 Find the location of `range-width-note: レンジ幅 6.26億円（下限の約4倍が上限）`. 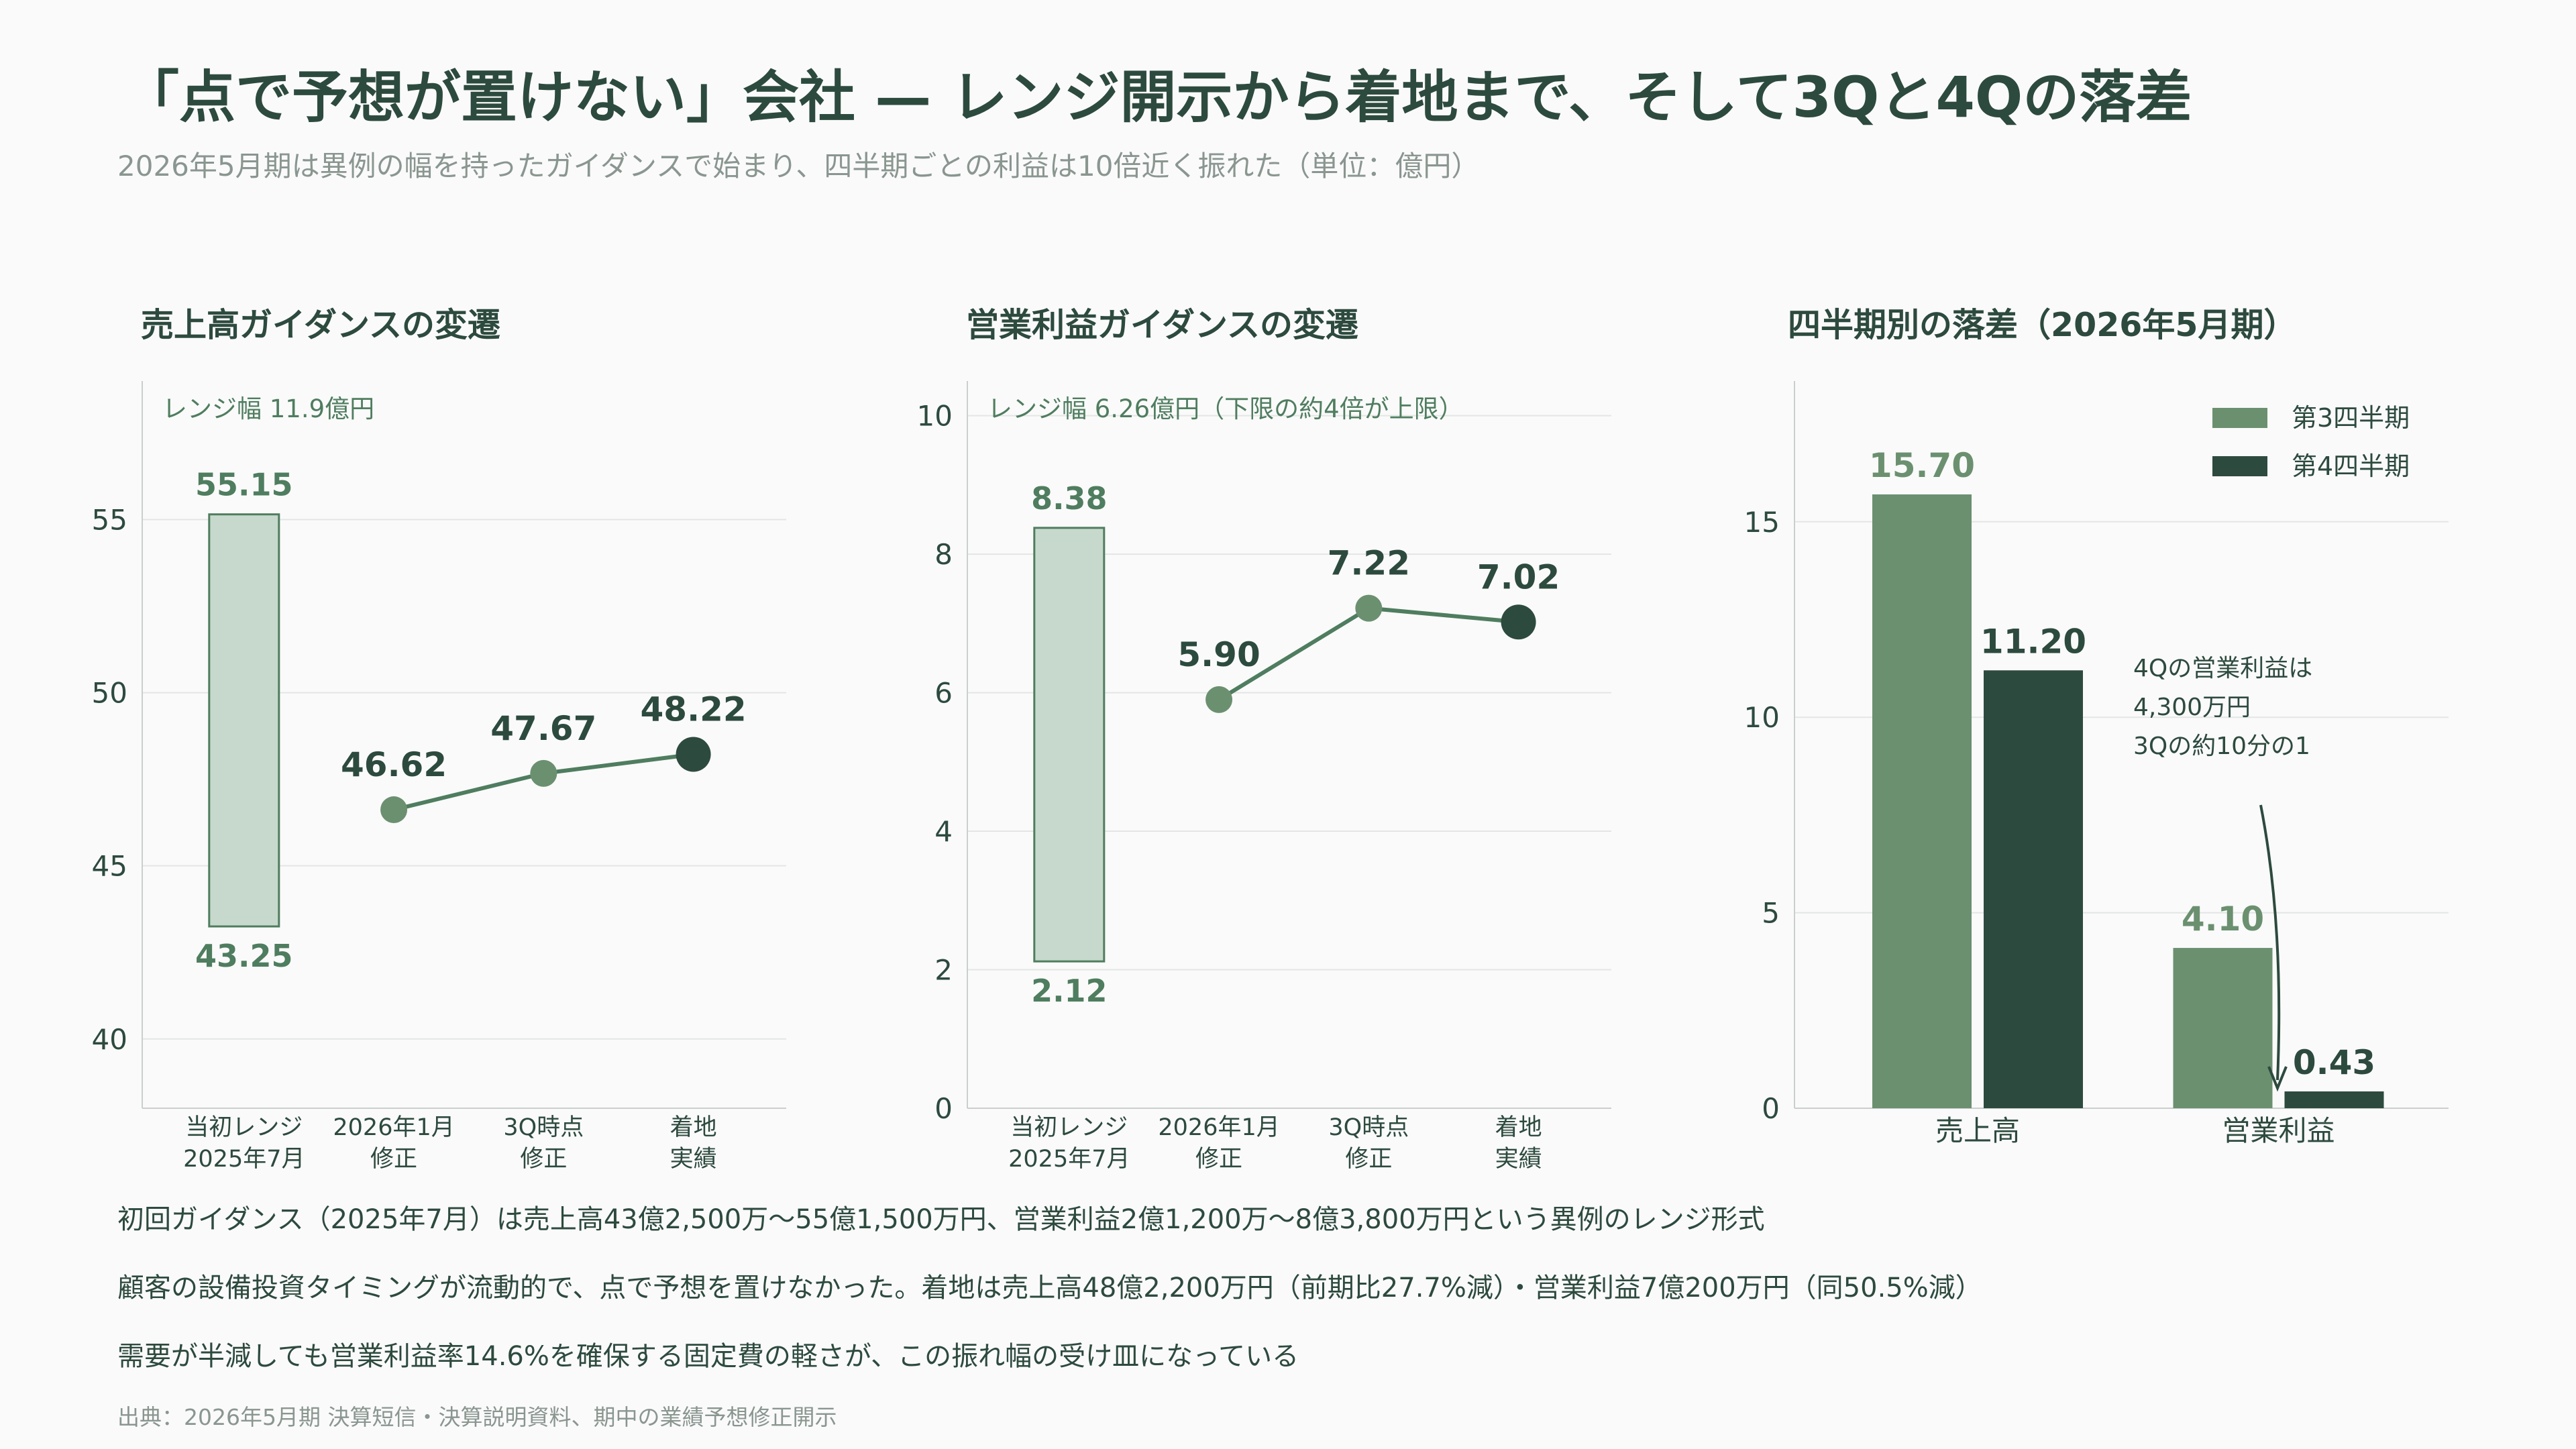

range-width-note: レンジ幅 6.26億円（下限の約4倍が上限） is located at coordinates (1225, 408).